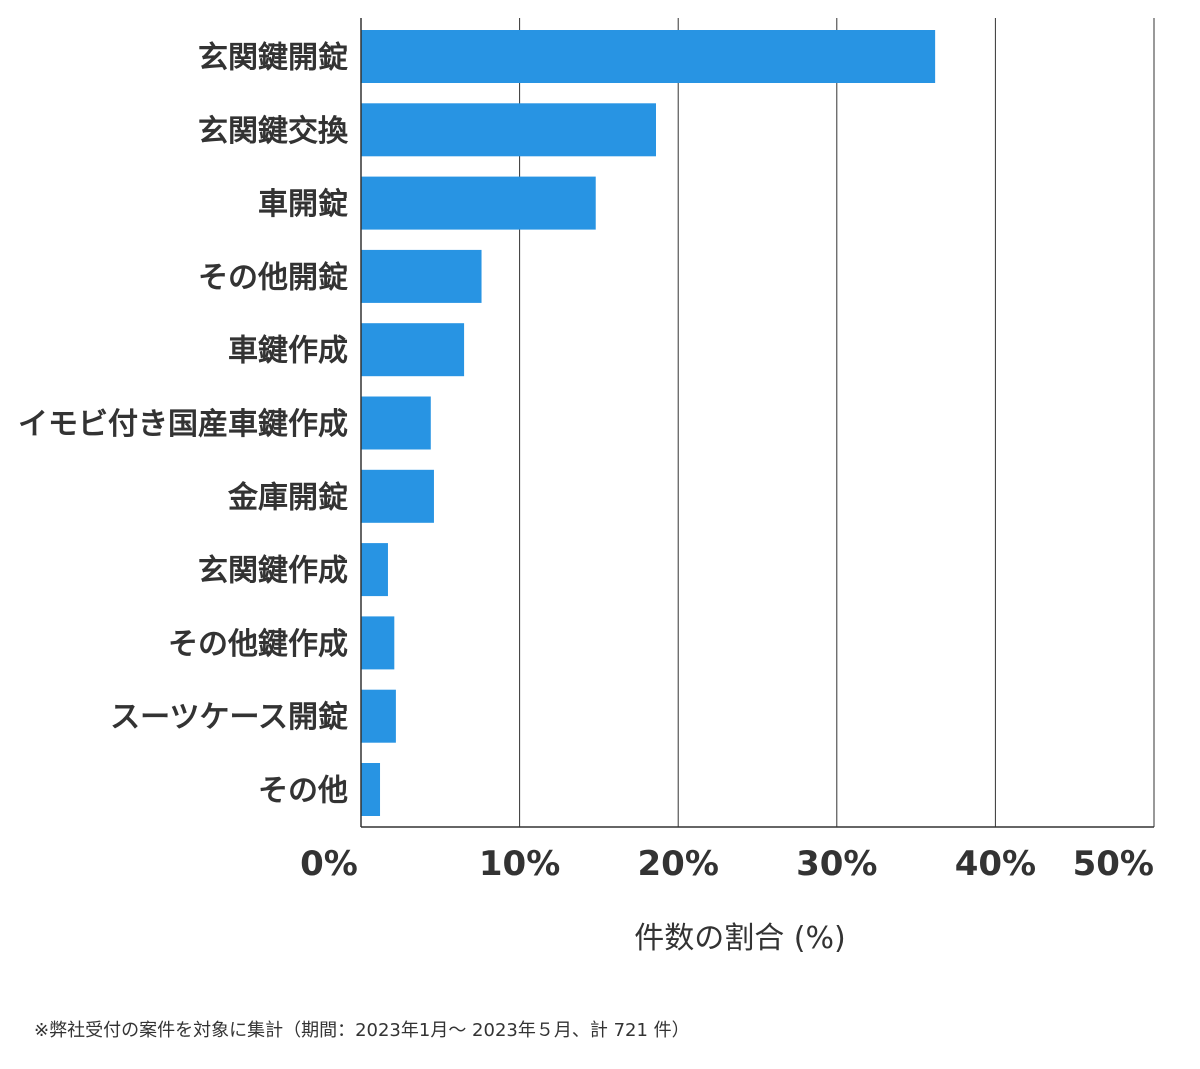 This screenshot has height=1069, width=1200. Describe the element at coordinates (303, 791) in the screenshot. I see `category-label: その他` at that location.